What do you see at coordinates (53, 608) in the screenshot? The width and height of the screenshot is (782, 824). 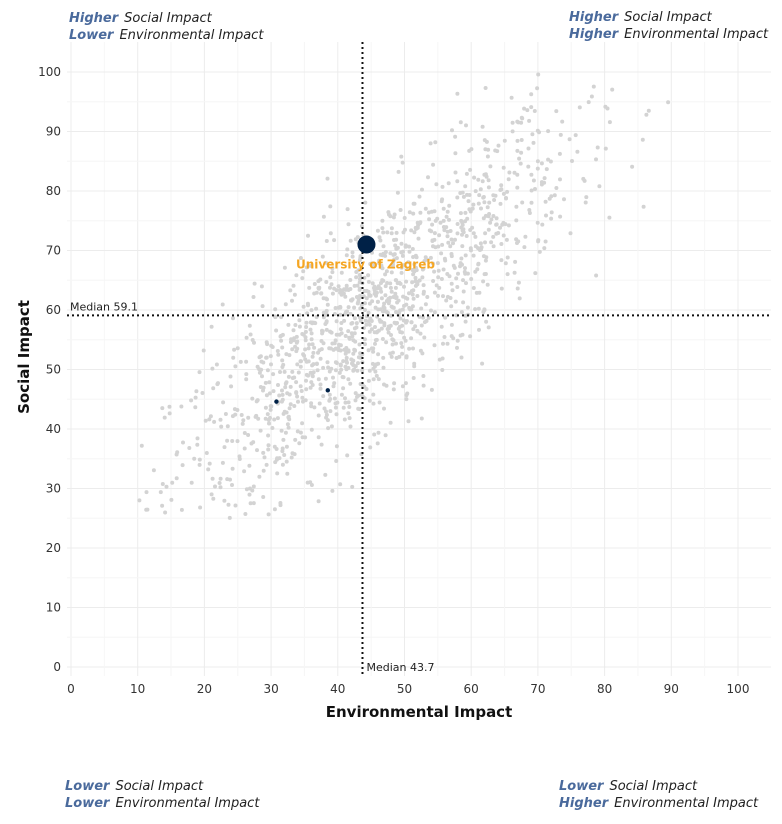 I see `y-tick-label: 10` at bounding box center [53, 608].